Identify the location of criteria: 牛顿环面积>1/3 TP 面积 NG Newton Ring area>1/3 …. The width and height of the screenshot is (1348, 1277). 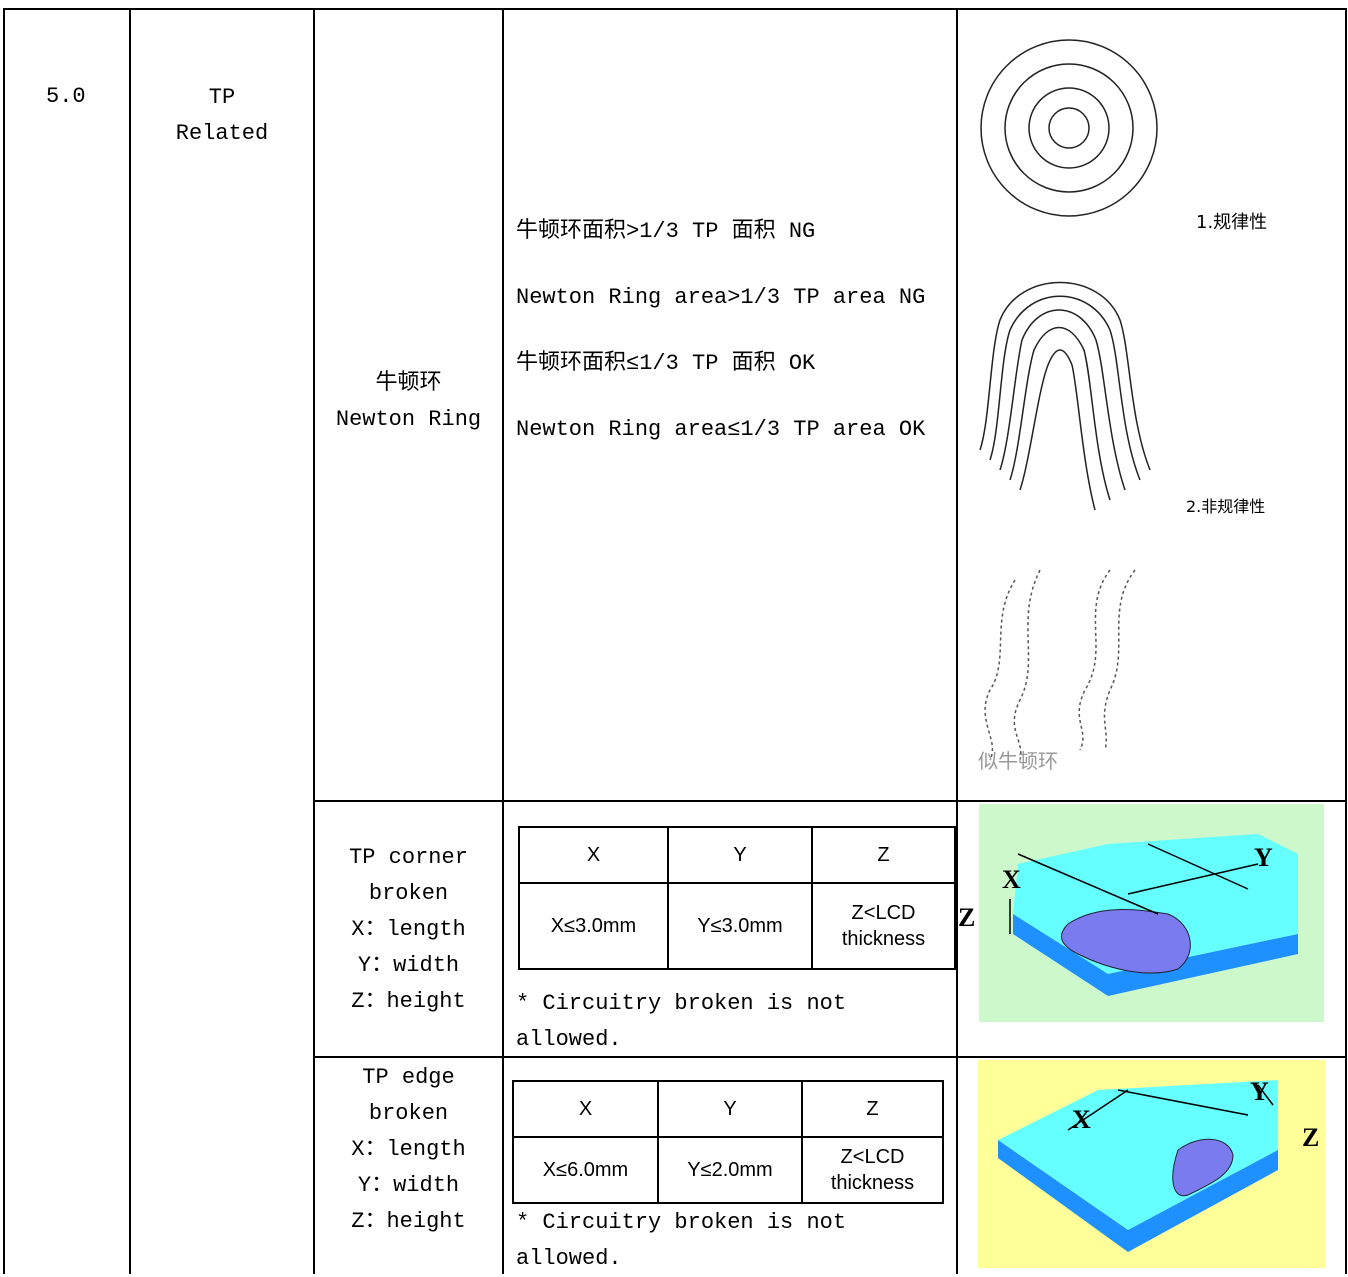
(726, 346).